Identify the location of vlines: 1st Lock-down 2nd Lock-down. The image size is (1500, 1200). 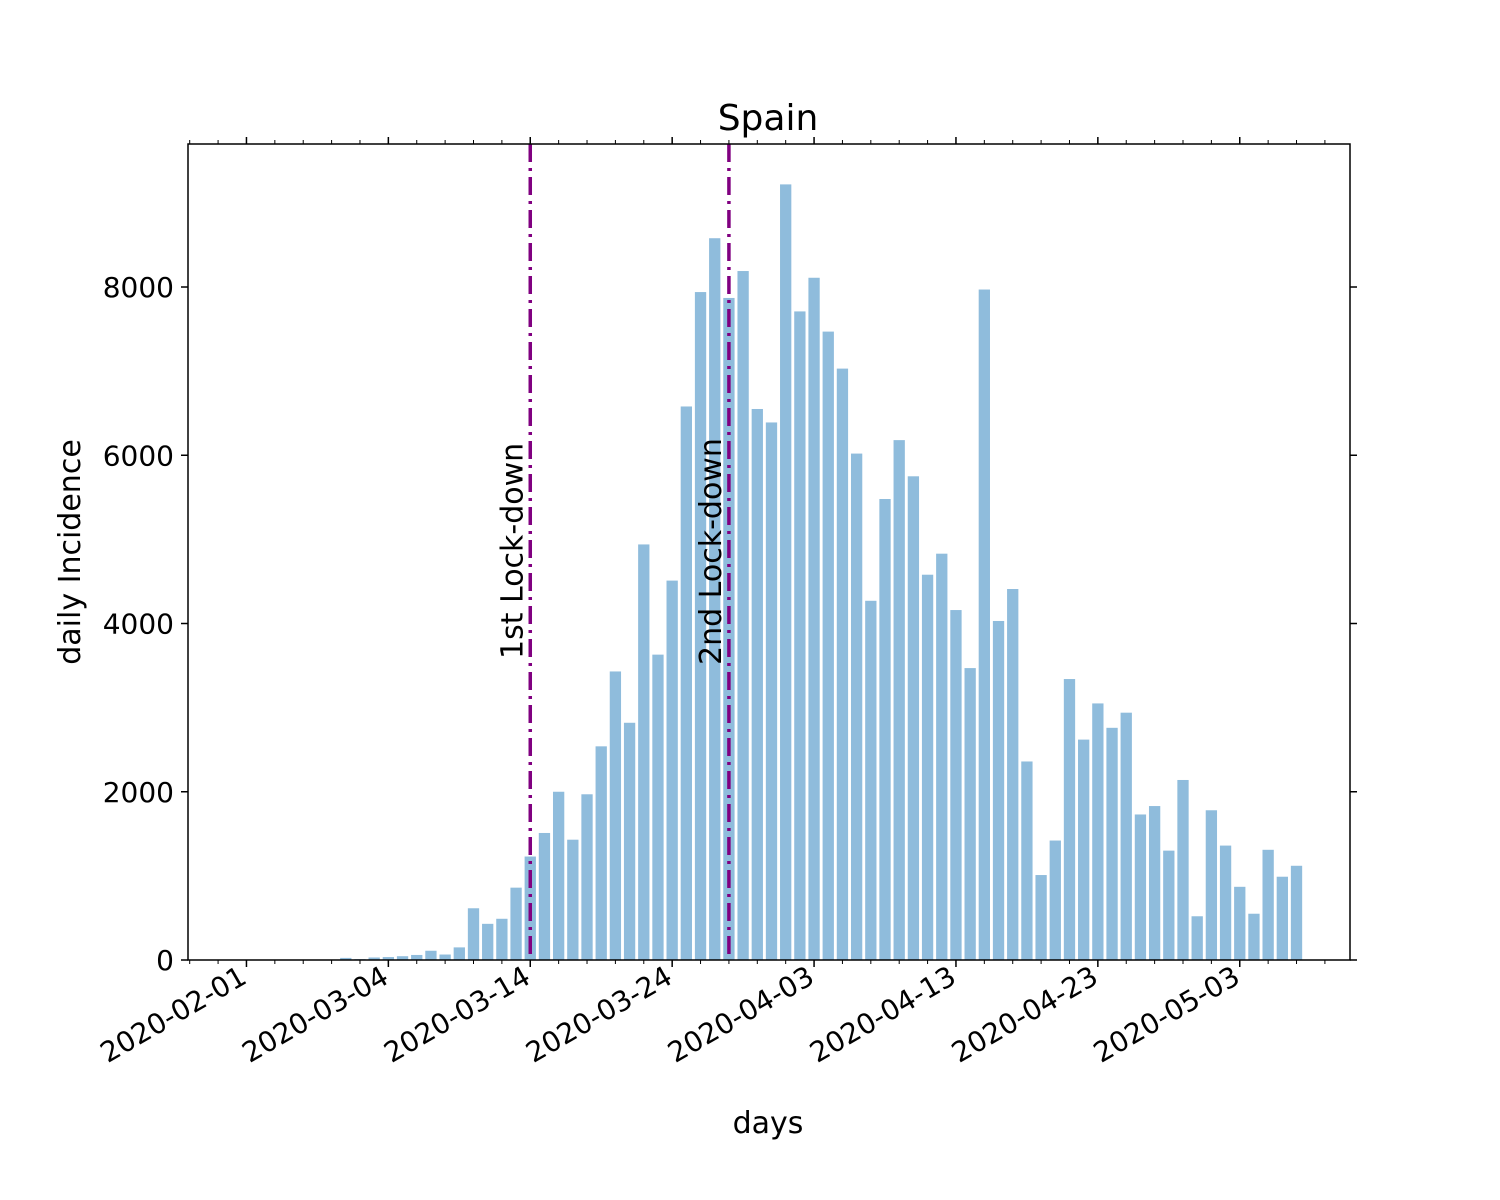
(613, 552).